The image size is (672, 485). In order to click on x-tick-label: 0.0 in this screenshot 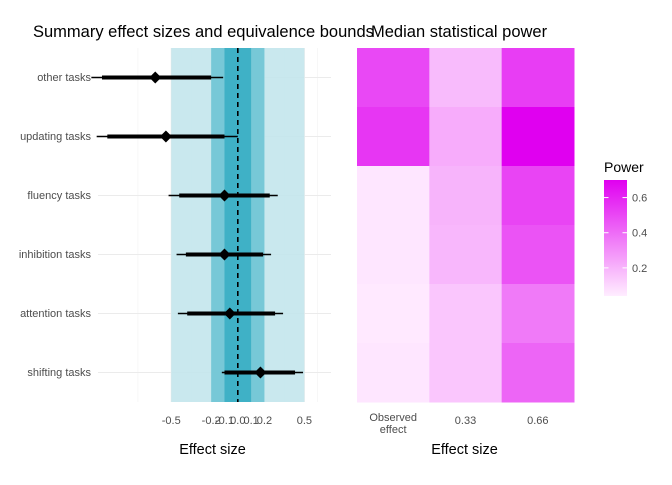, I will do `click(237, 421)`.